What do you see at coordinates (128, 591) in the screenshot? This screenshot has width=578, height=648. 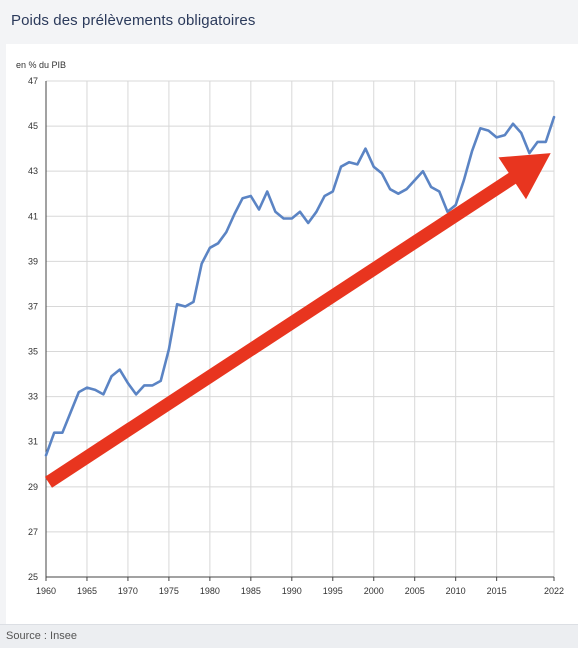 I see `x-tick-label: 1970` at bounding box center [128, 591].